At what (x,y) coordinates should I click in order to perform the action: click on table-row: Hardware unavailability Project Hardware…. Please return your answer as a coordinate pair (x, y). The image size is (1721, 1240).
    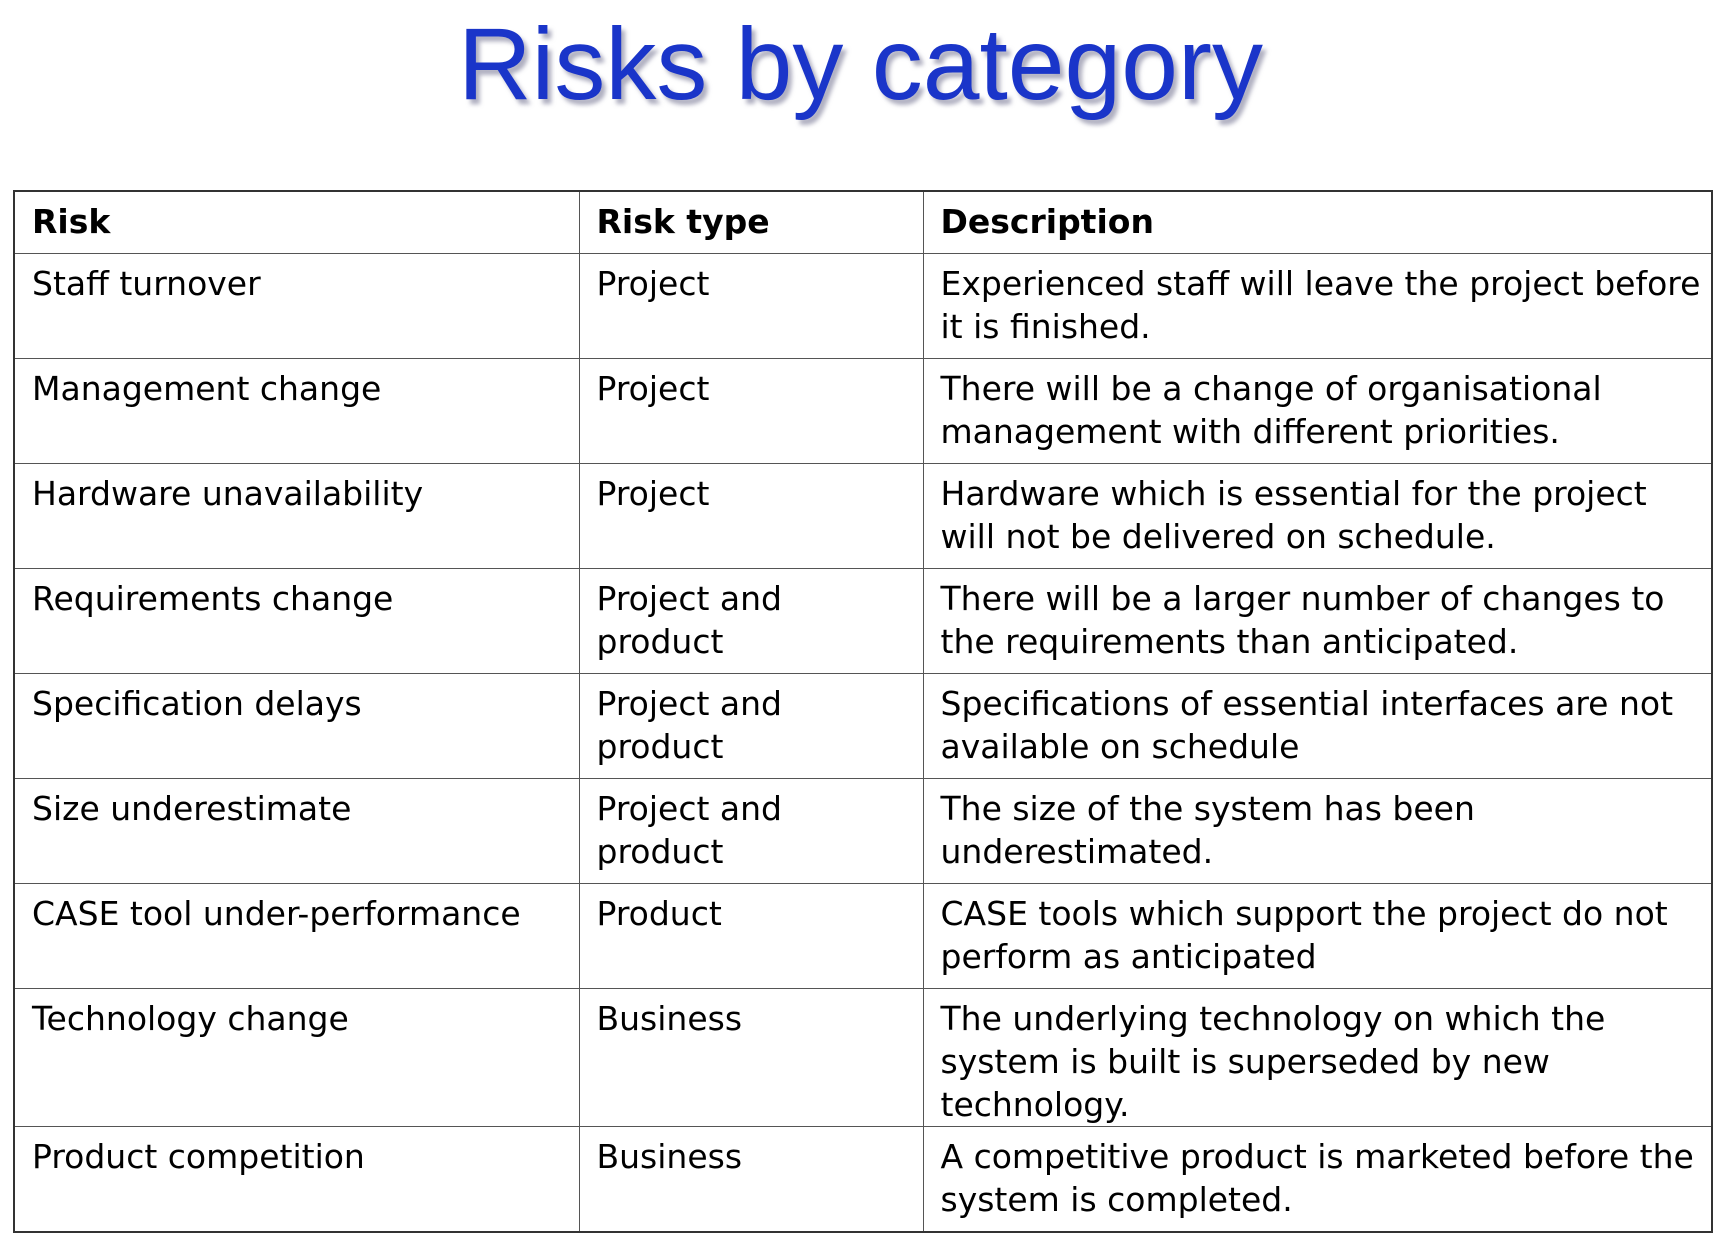
    Looking at the image, I should click on (863, 516).